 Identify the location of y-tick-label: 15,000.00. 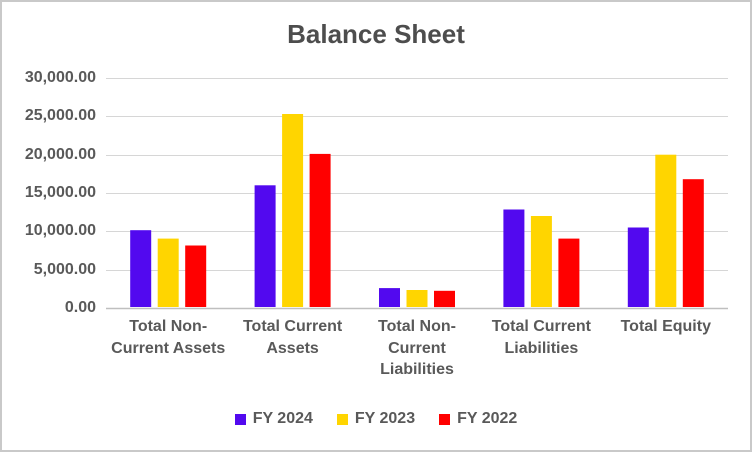
(60, 192).